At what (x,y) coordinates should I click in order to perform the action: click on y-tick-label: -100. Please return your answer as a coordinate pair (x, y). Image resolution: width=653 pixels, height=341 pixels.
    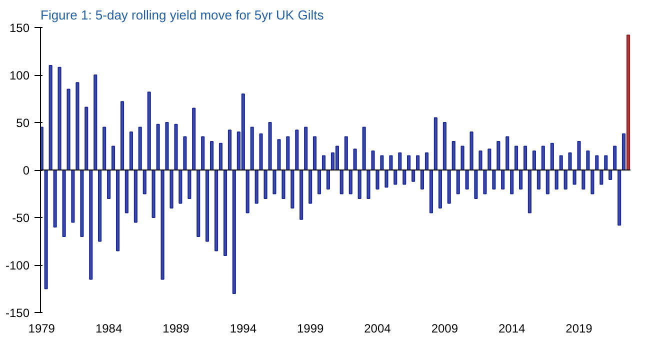
    Looking at the image, I should click on (17, 265).